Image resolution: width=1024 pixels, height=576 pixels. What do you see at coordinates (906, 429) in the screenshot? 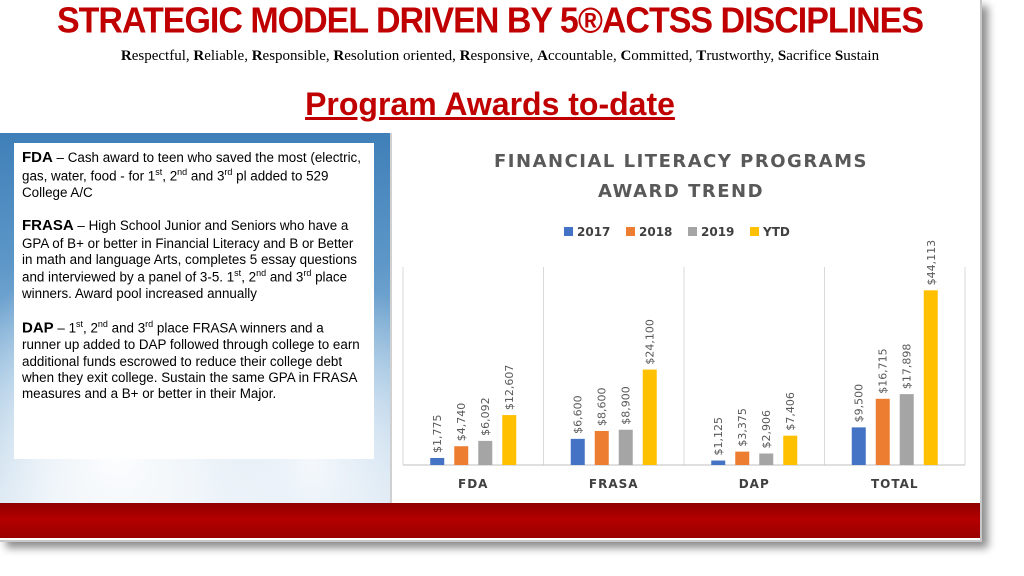
I see `bar-total-2019` at bounding box center [906, 429].